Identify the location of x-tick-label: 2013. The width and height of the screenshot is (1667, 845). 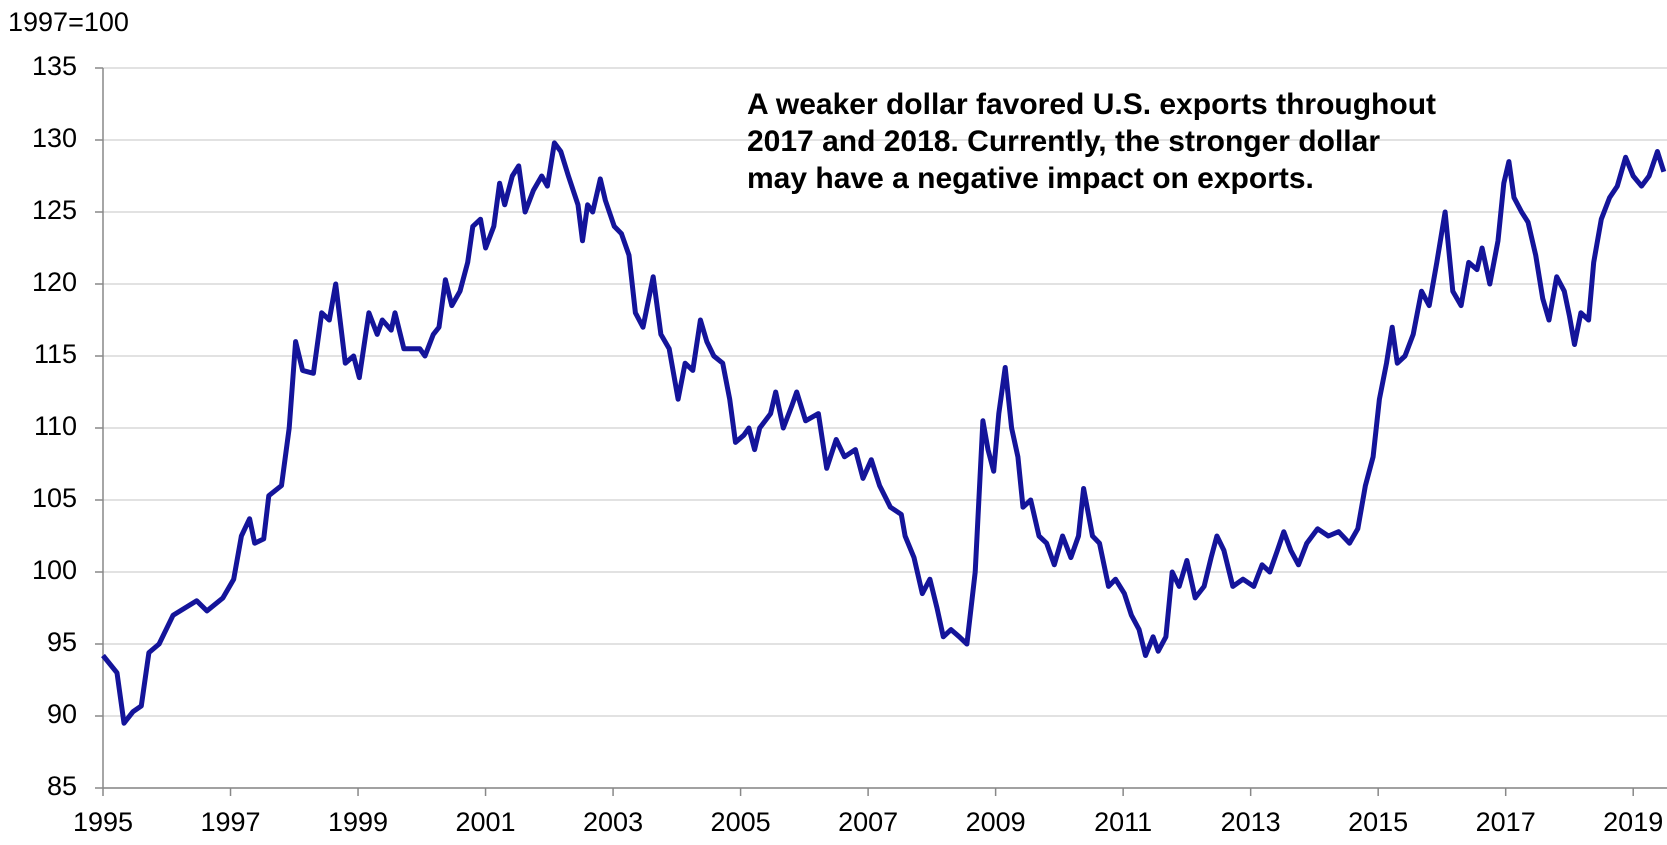
(1251, 822).